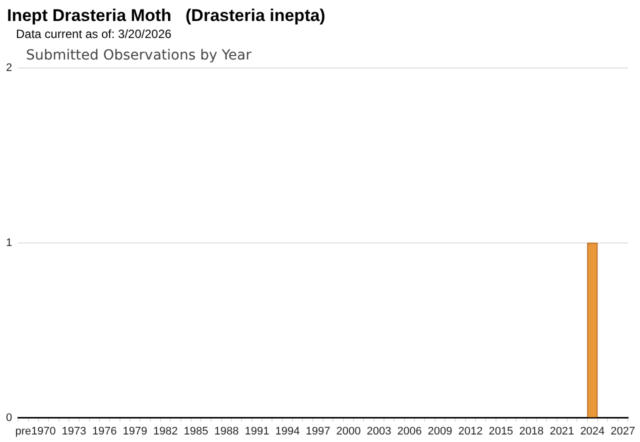 This screenshot has width=640, height=442. What do you see at coordinates (257, 431) in the screenshot?
I see `x-tick-label: 1991` at bounding box center [257, 431].